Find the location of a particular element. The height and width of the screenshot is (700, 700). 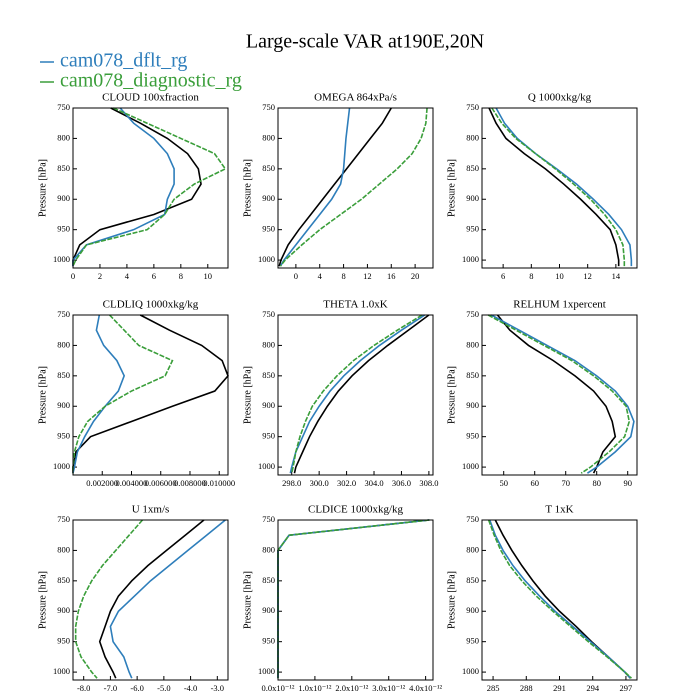

x-tick-label: 306.0 is located at coordinates (401, 483).